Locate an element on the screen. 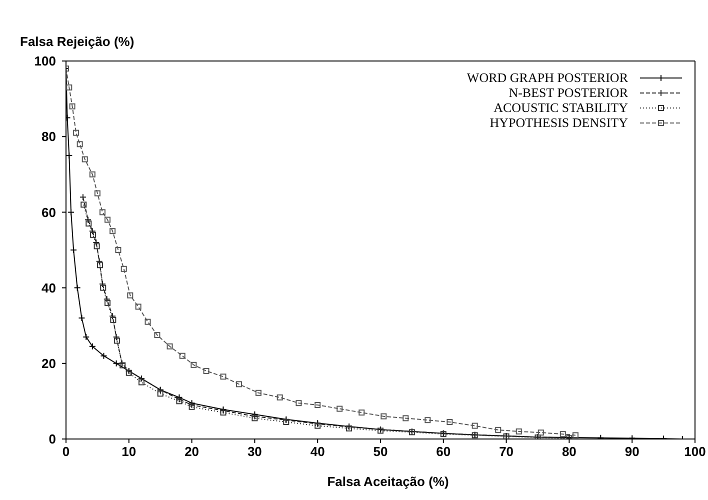  y-axis-title: Falsa Rejeição (%) is located at coordinates (77, 41).